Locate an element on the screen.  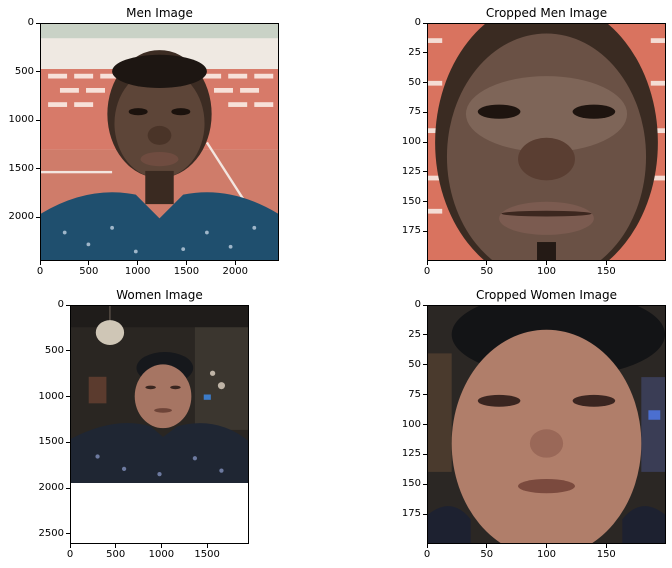
woman-cropped-photo is located at coordinates (546, 424).